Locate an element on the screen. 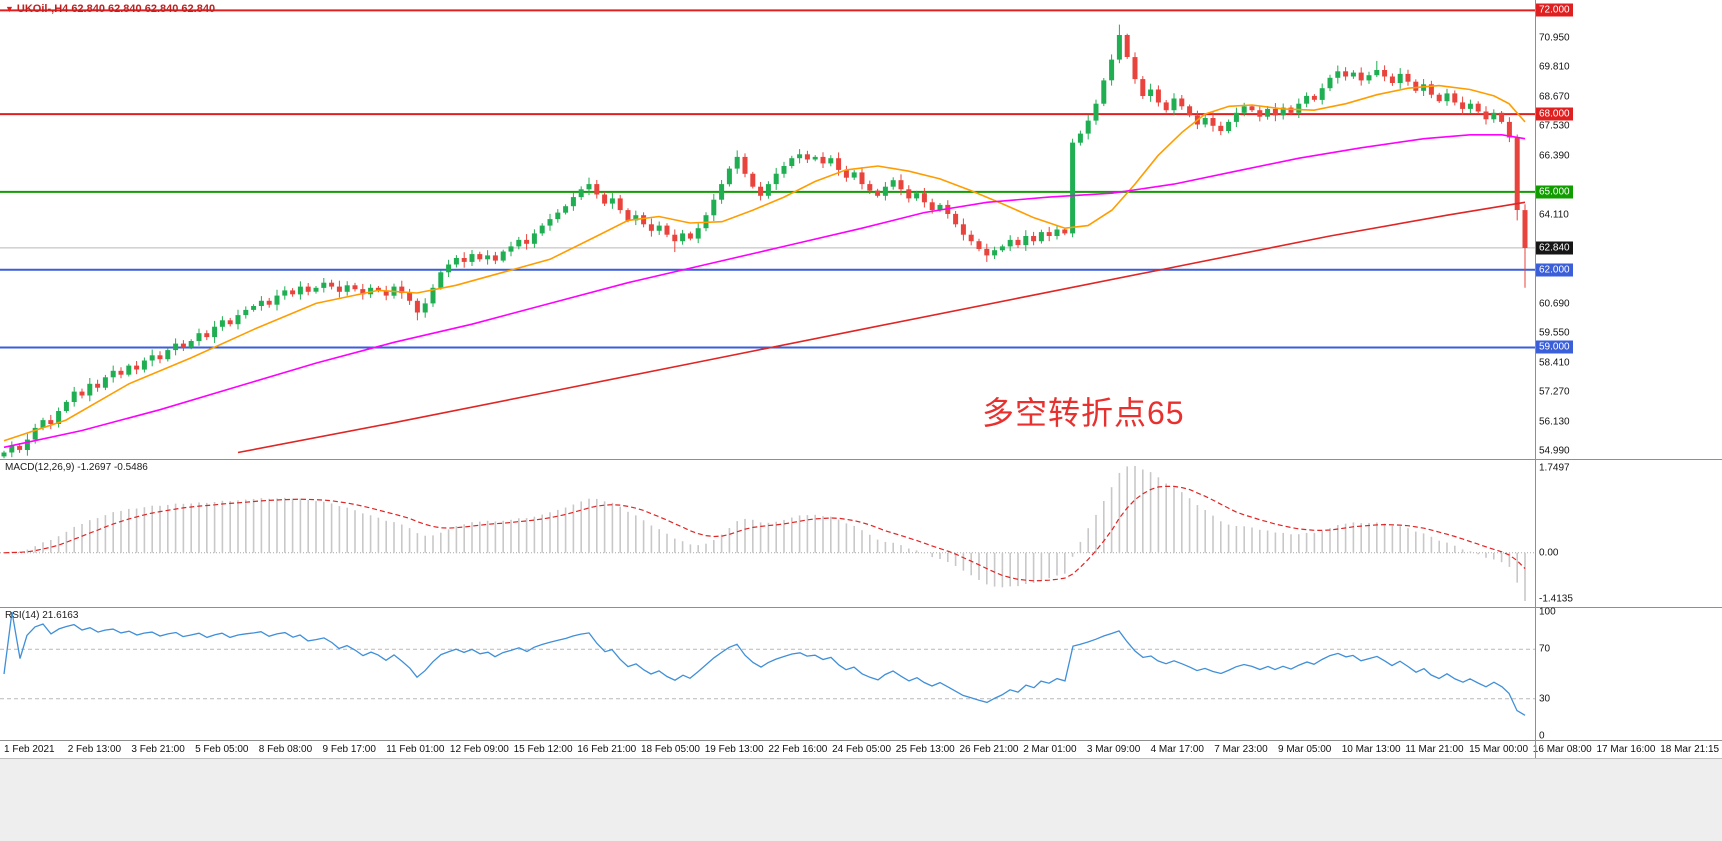 The image size is (1722, 841). rsi-line is located at coordinates (764, 663).